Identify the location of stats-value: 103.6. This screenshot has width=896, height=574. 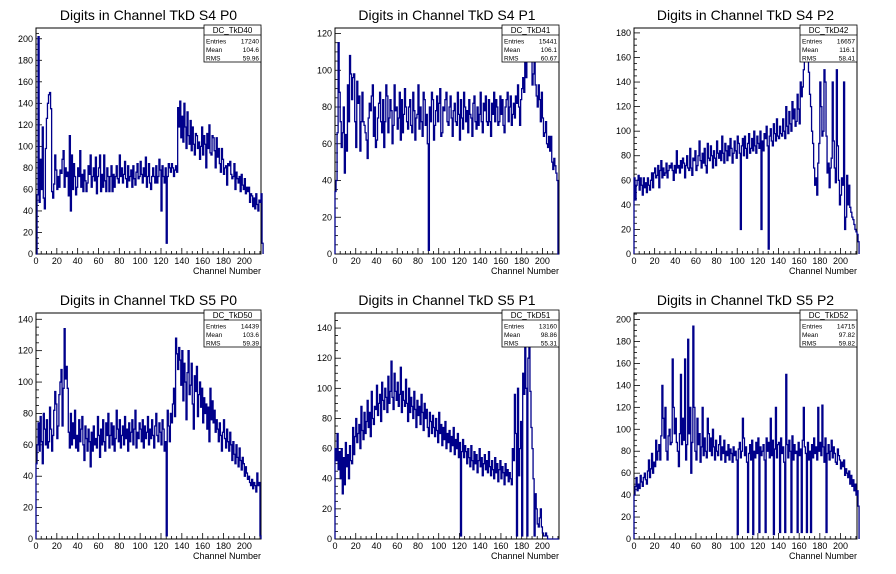
(251, 335).